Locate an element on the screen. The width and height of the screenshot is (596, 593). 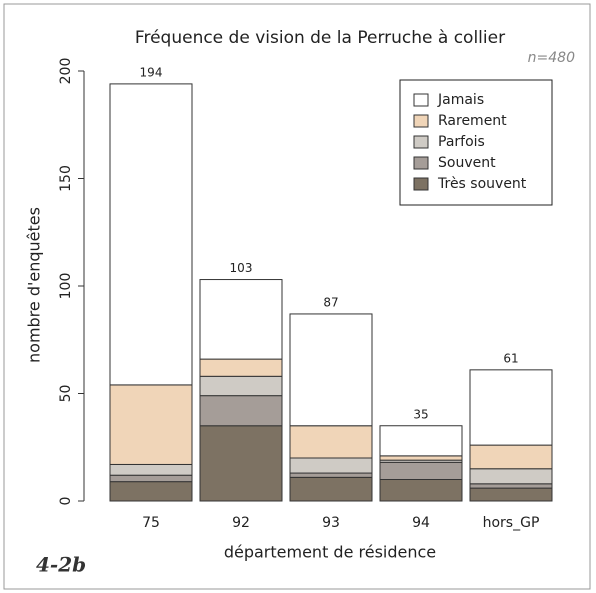
legend-label: Souvent is located at coordinates (467, 163).